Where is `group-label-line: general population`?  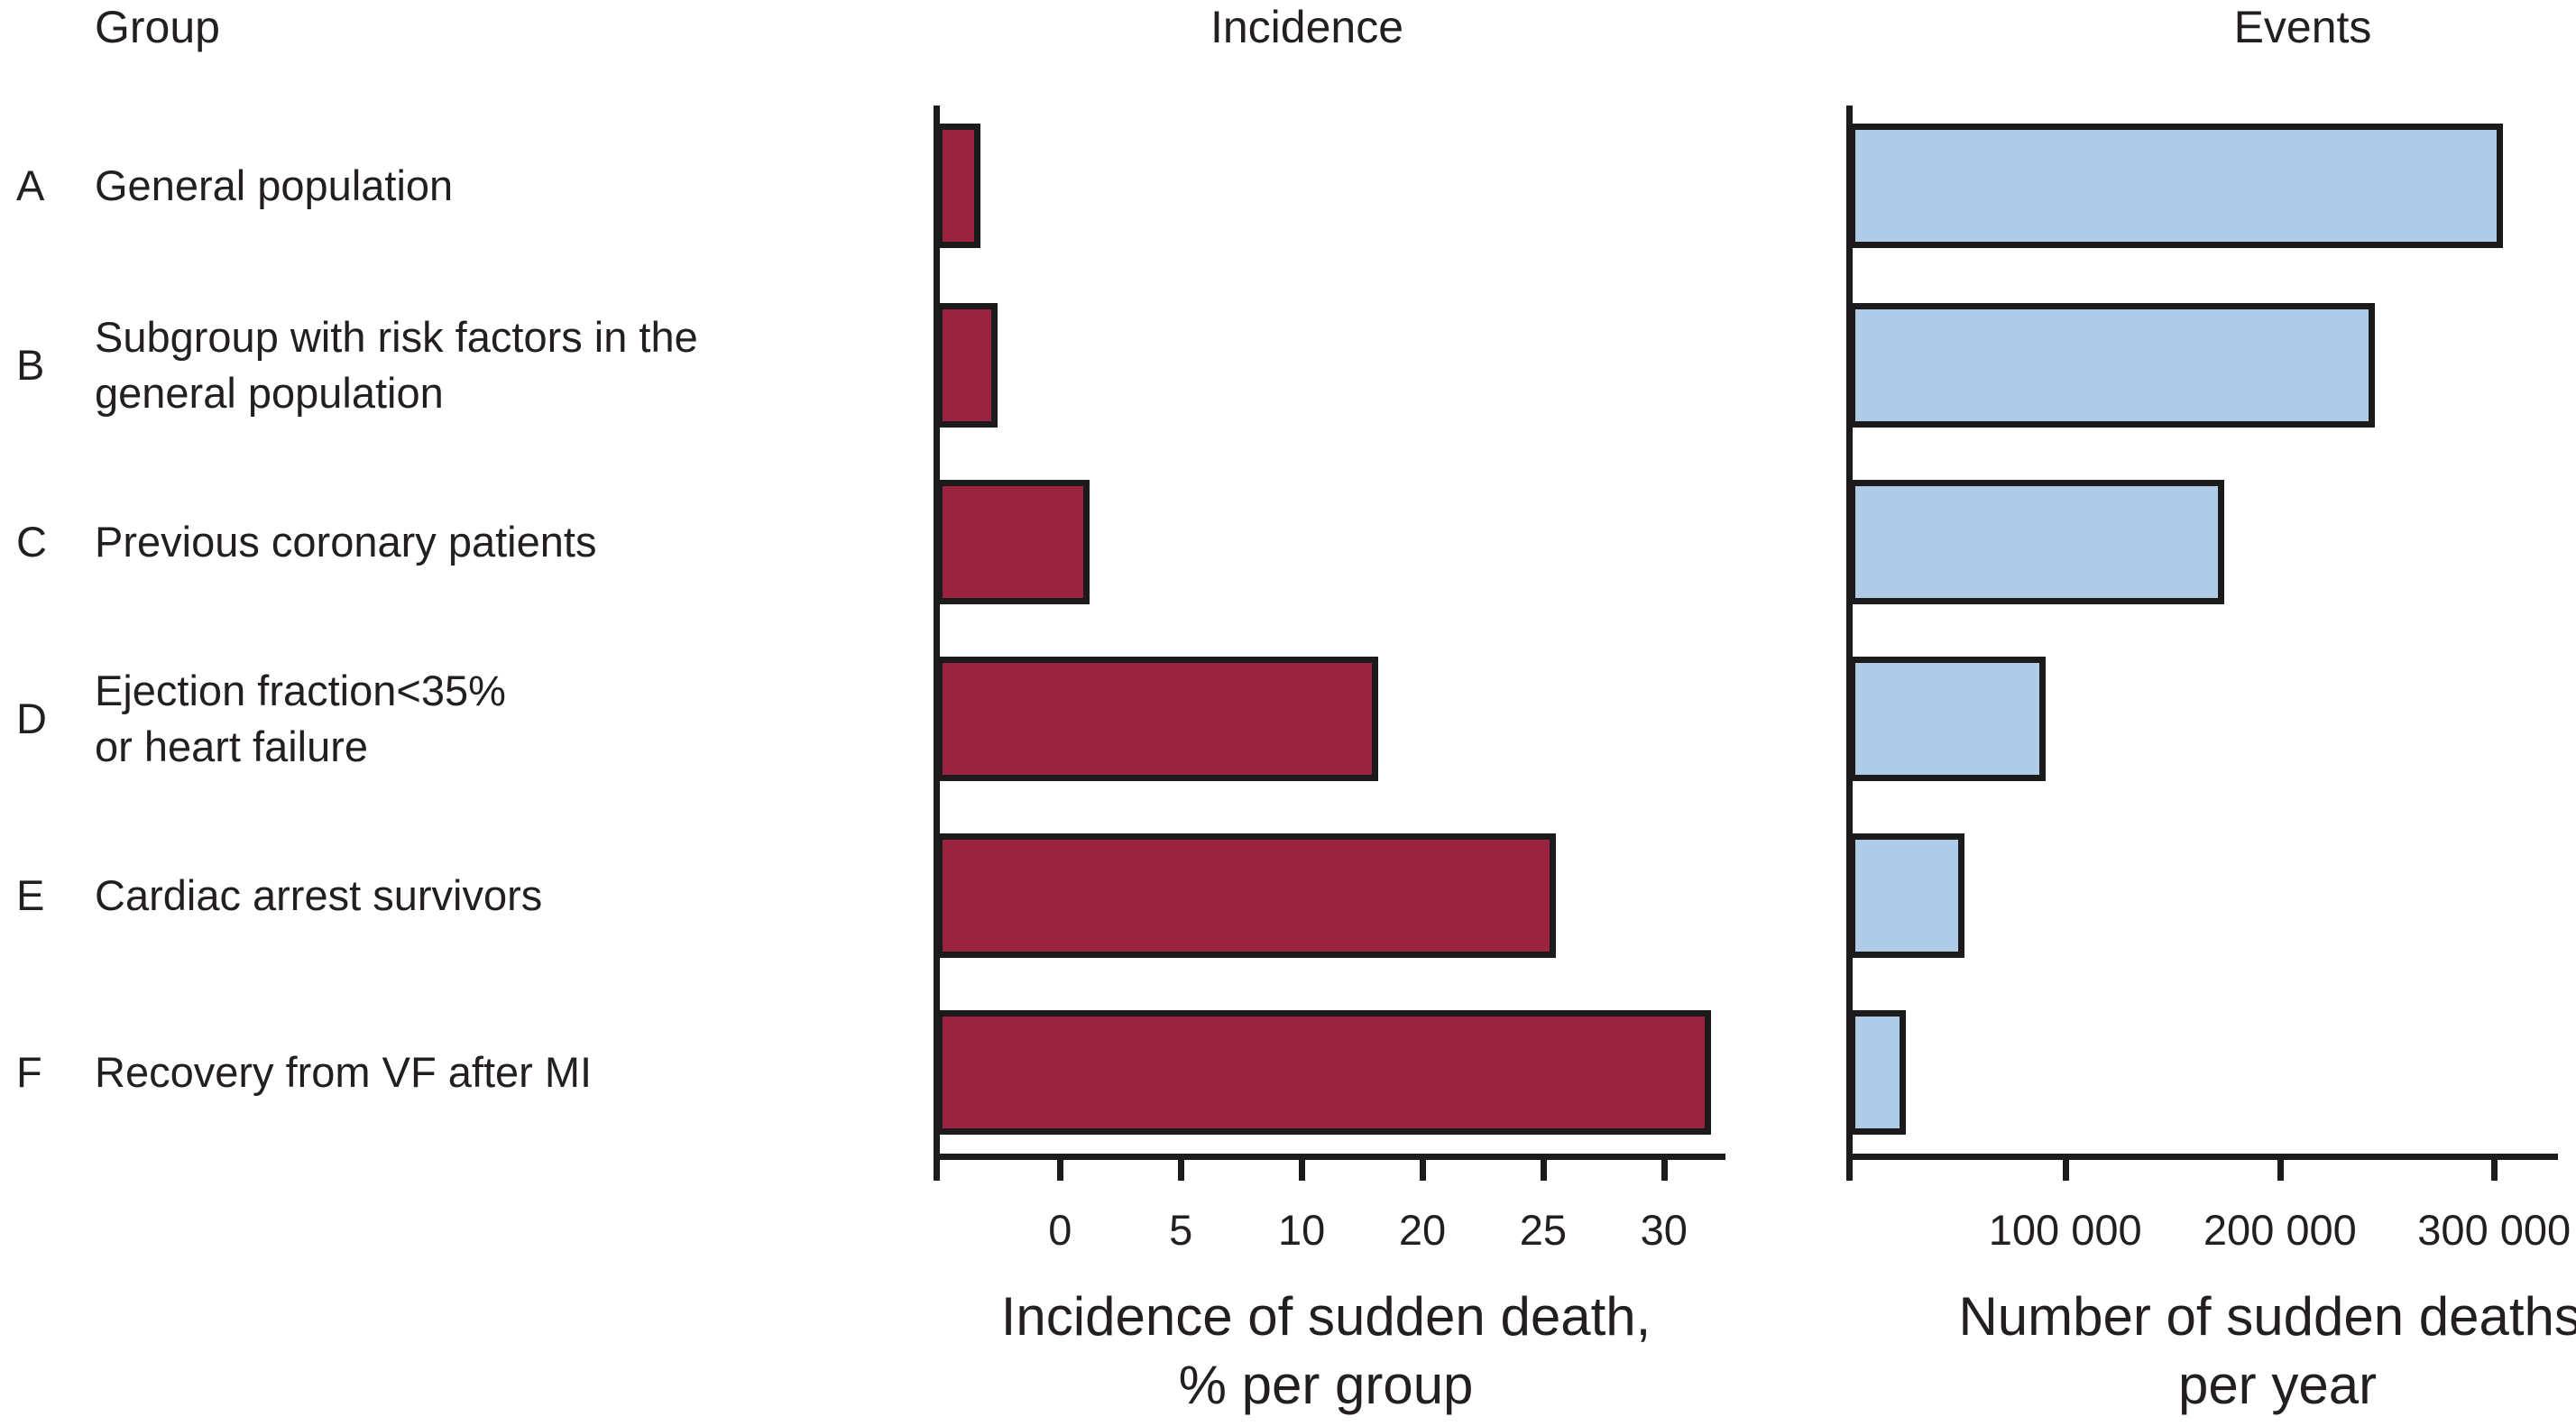
group-label-line: general population is located at coordinates (269, 393).